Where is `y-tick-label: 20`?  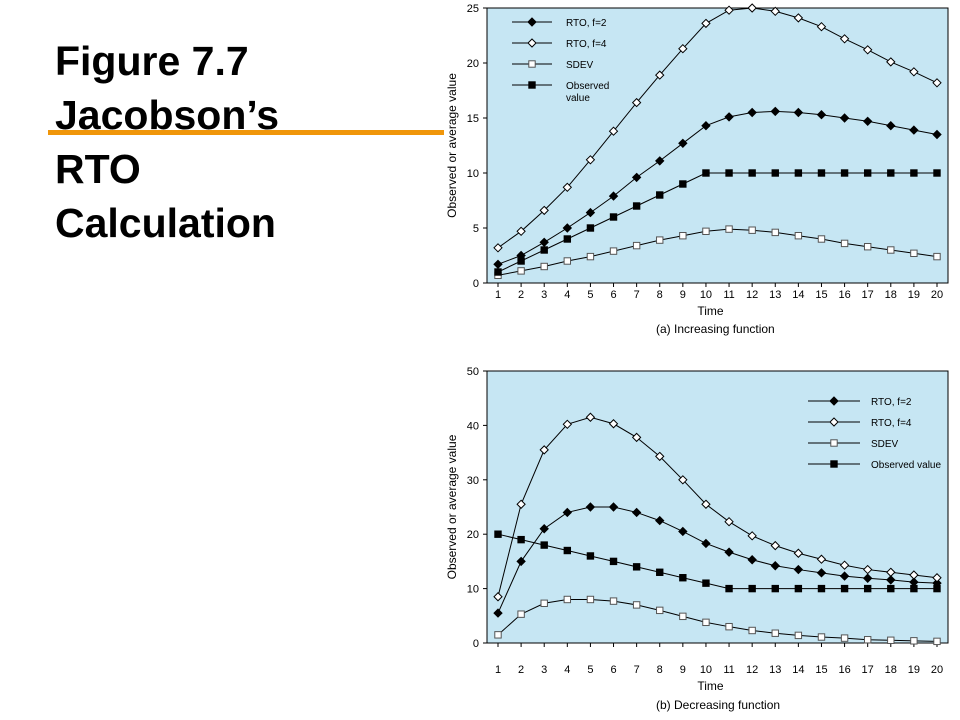 y-tick-label: 20 is located at coordinates (473, 535).